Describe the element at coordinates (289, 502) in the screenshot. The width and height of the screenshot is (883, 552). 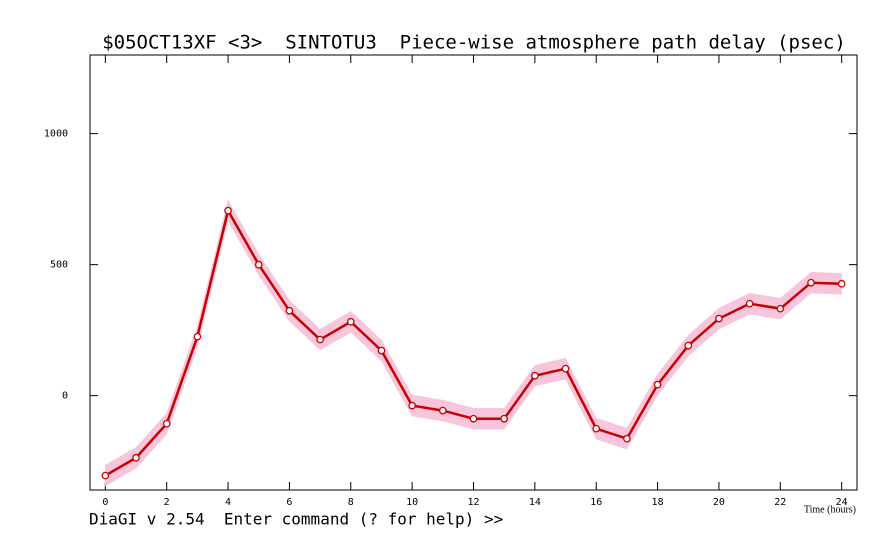
I see `x-tick-label: 6` at that location.